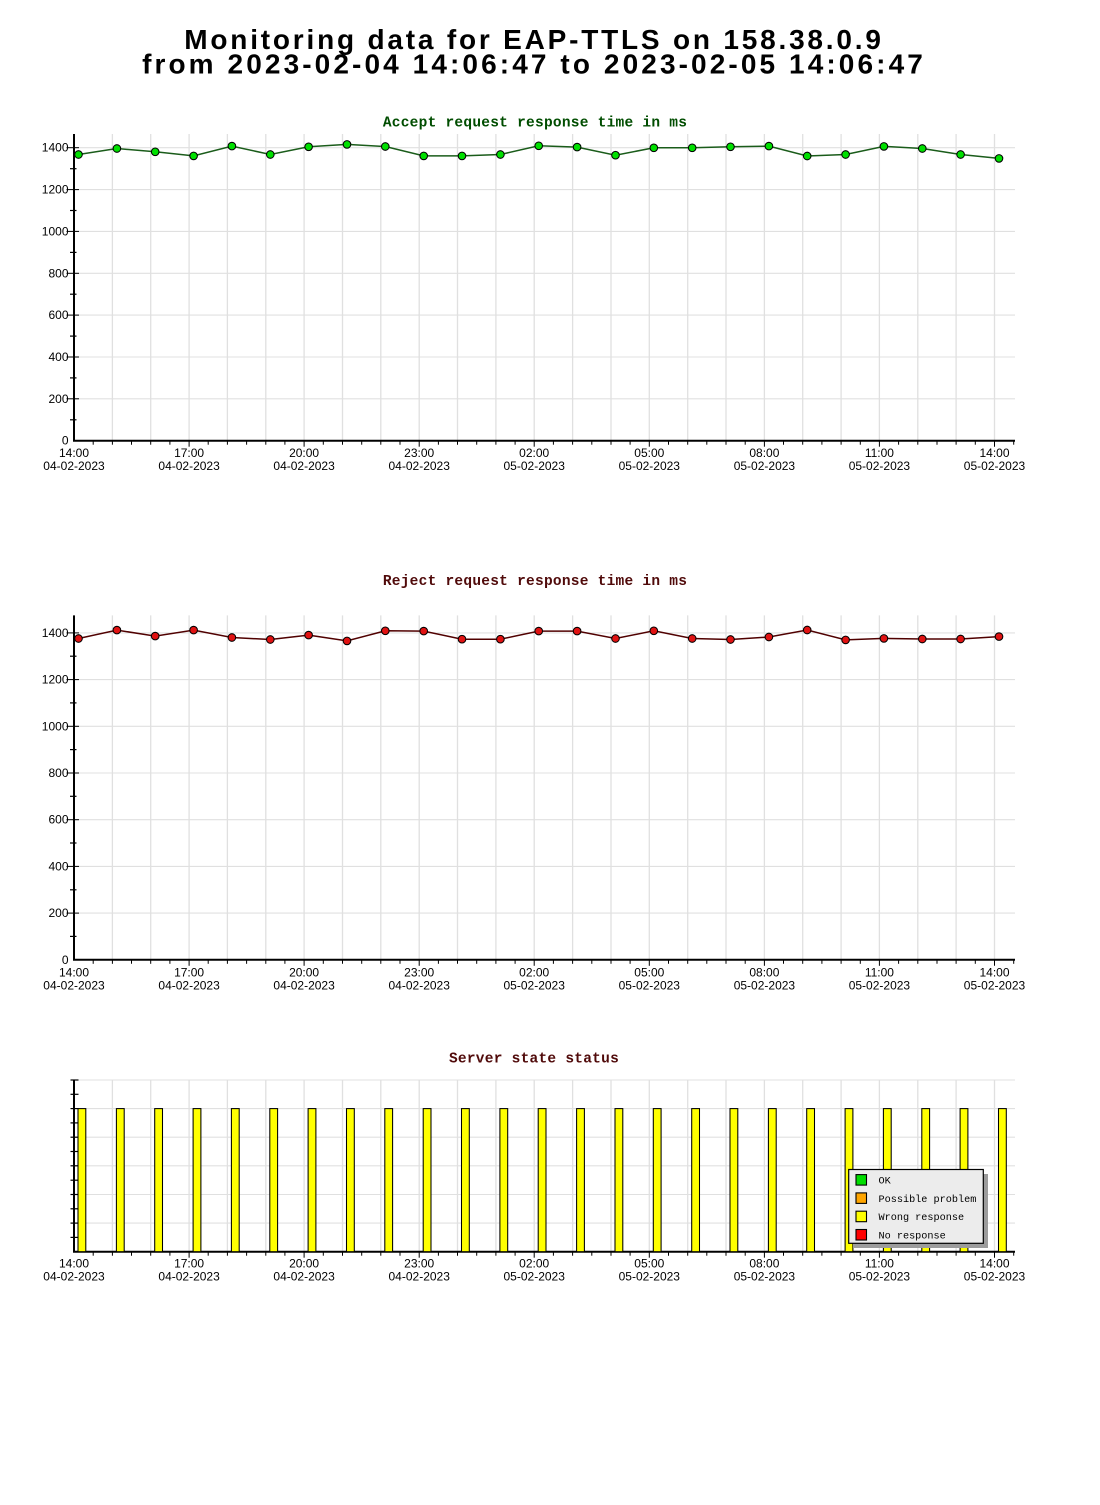  I want to click on svg-text: Wrong response, so click(922, 1218).